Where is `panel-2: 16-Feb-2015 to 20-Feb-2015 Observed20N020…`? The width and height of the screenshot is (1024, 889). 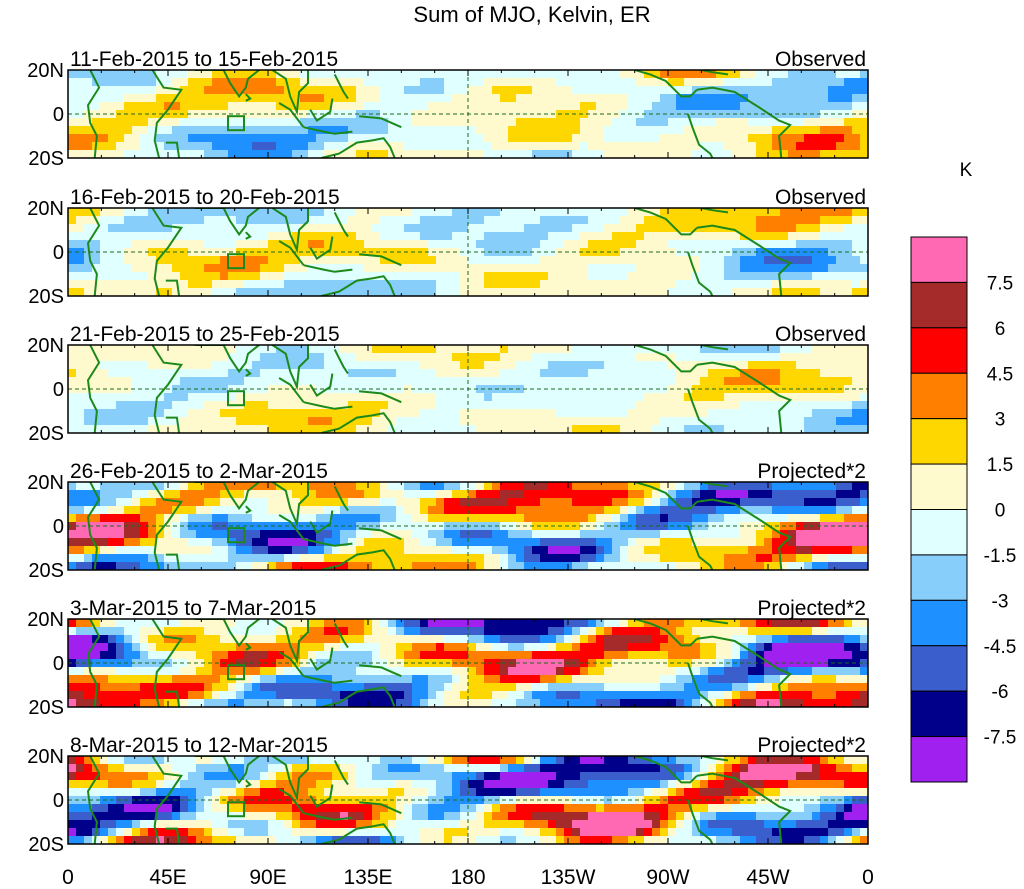 panel-2: 16-Feb-2015 to 20-Feb-2015 Observed20N020… is located at coordinates (448, 247).